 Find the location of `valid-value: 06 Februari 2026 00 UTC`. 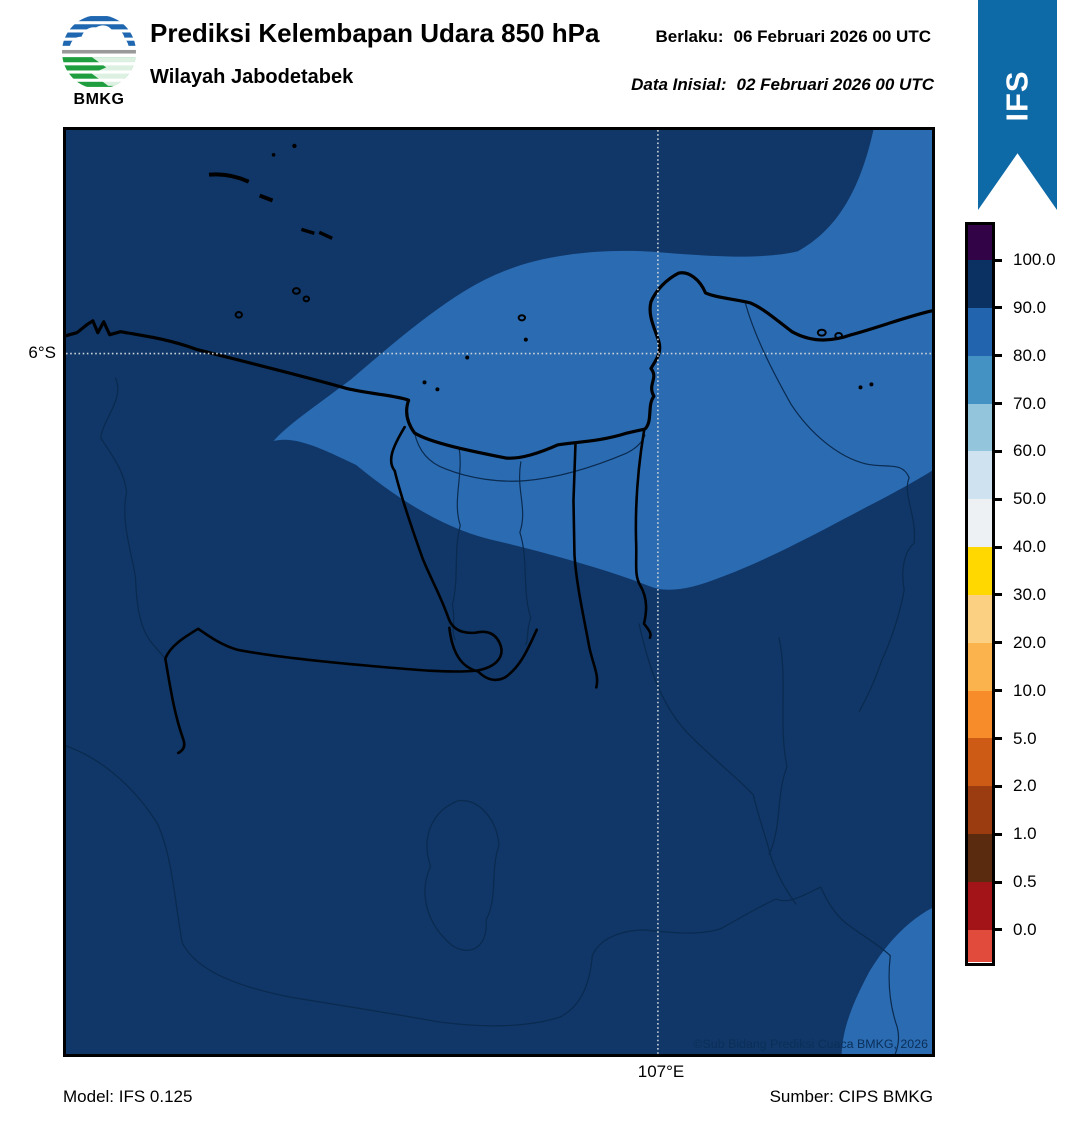

valid-value: 06 Februari 2026 00 UTC is located at coordinates (832, 36).